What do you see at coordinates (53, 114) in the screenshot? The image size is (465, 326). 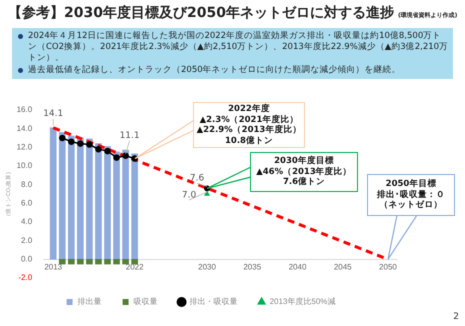 I see `data-label: 14.1` at bounding box center [53, 114].